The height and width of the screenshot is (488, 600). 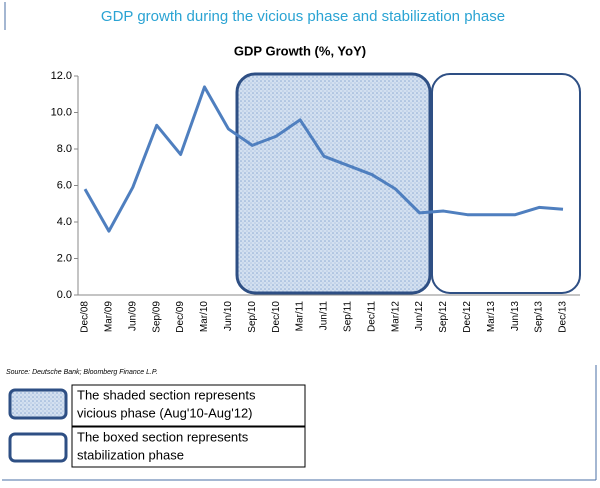 I want to click on x-tick-label: Jun/11, so click(x=324, y=316).